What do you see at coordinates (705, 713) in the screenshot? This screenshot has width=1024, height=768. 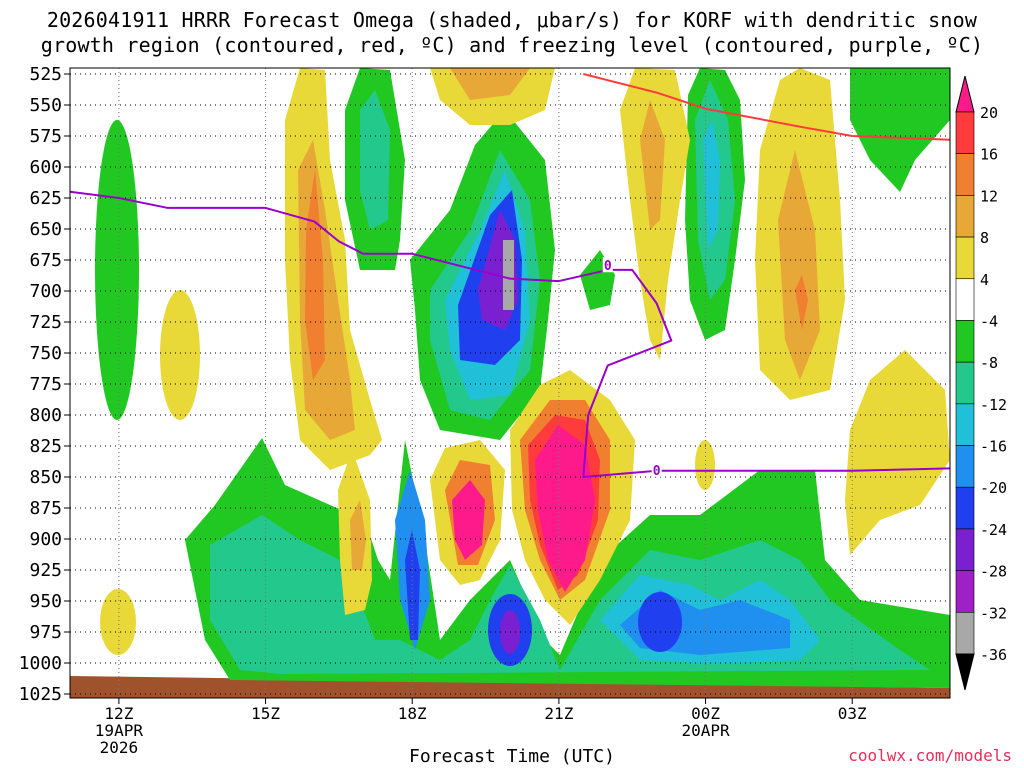 I see `x-tick-label: 00Z` at bounding box center [705, 713].